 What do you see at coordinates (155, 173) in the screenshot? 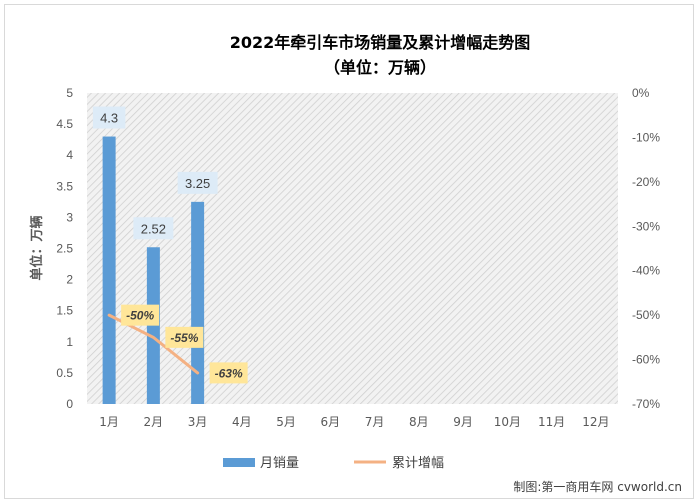
I see `bar-value-labels: 4.3 2.52 3.25` at bounding box center [155, 173].